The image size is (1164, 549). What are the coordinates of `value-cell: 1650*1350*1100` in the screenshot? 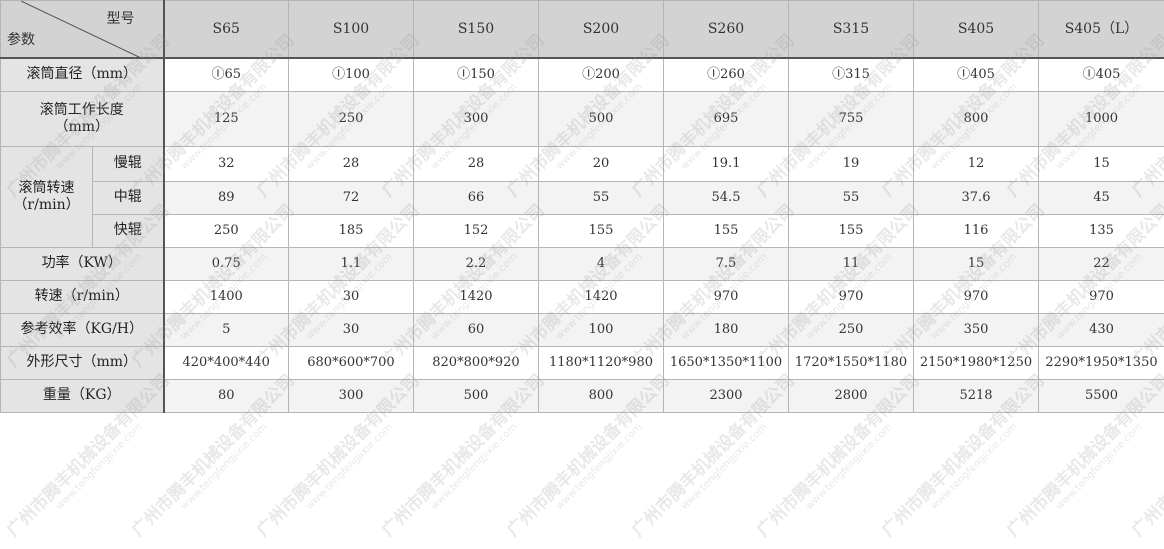 It's located at (726, 362).